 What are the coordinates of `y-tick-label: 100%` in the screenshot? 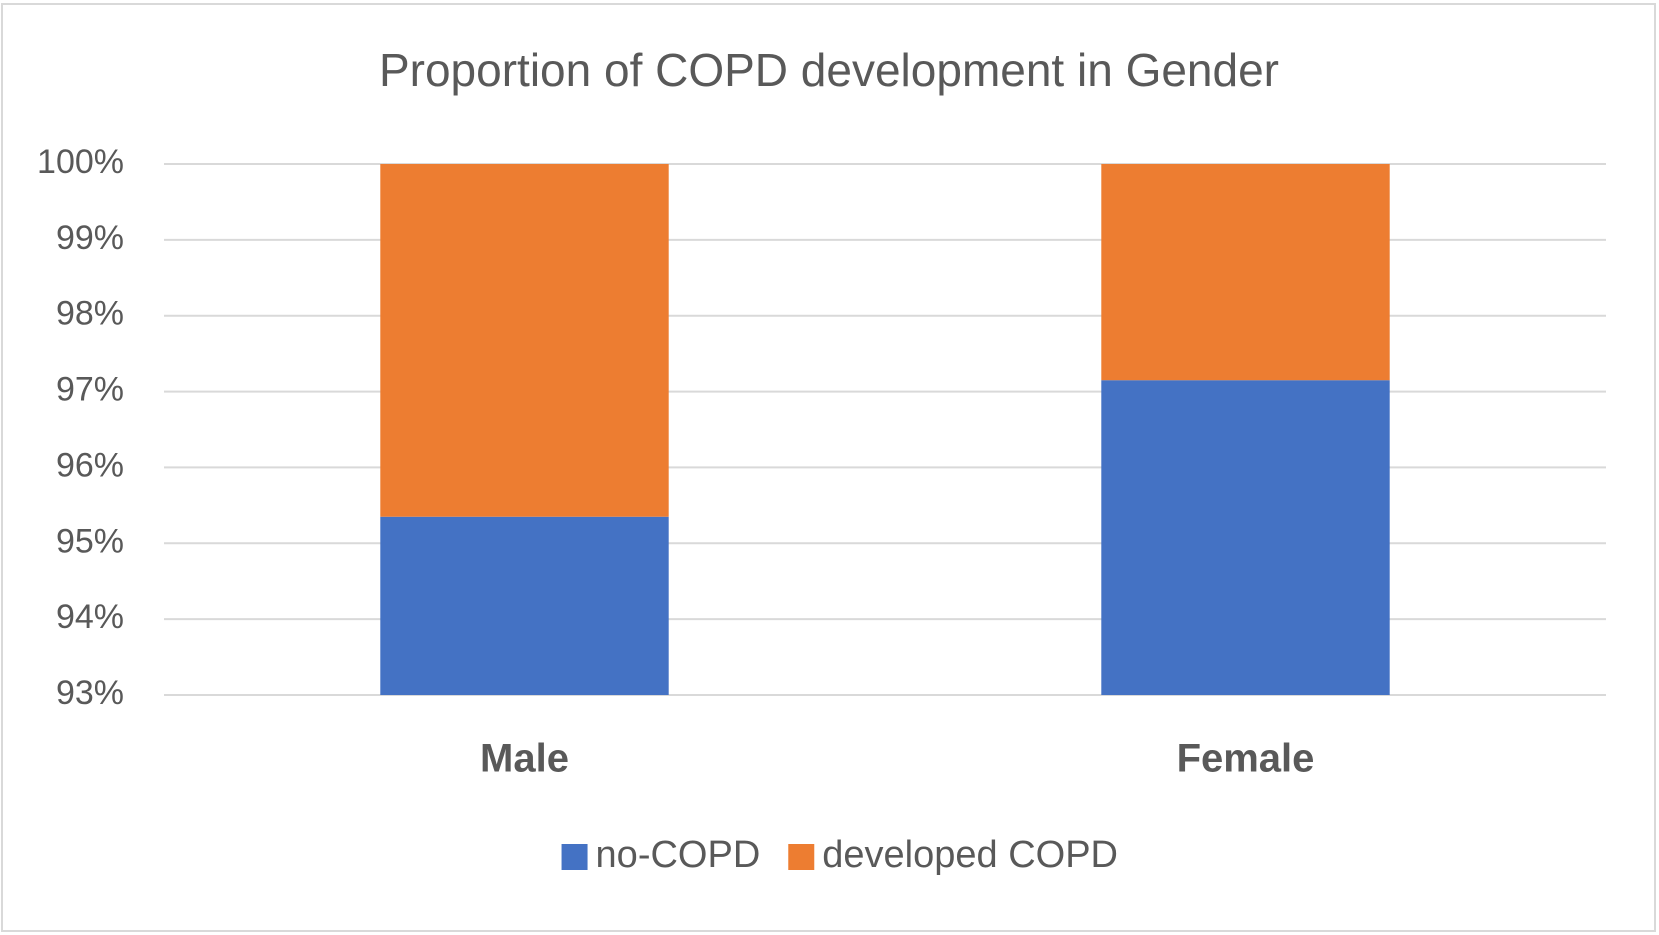 It's located at (80, 162).